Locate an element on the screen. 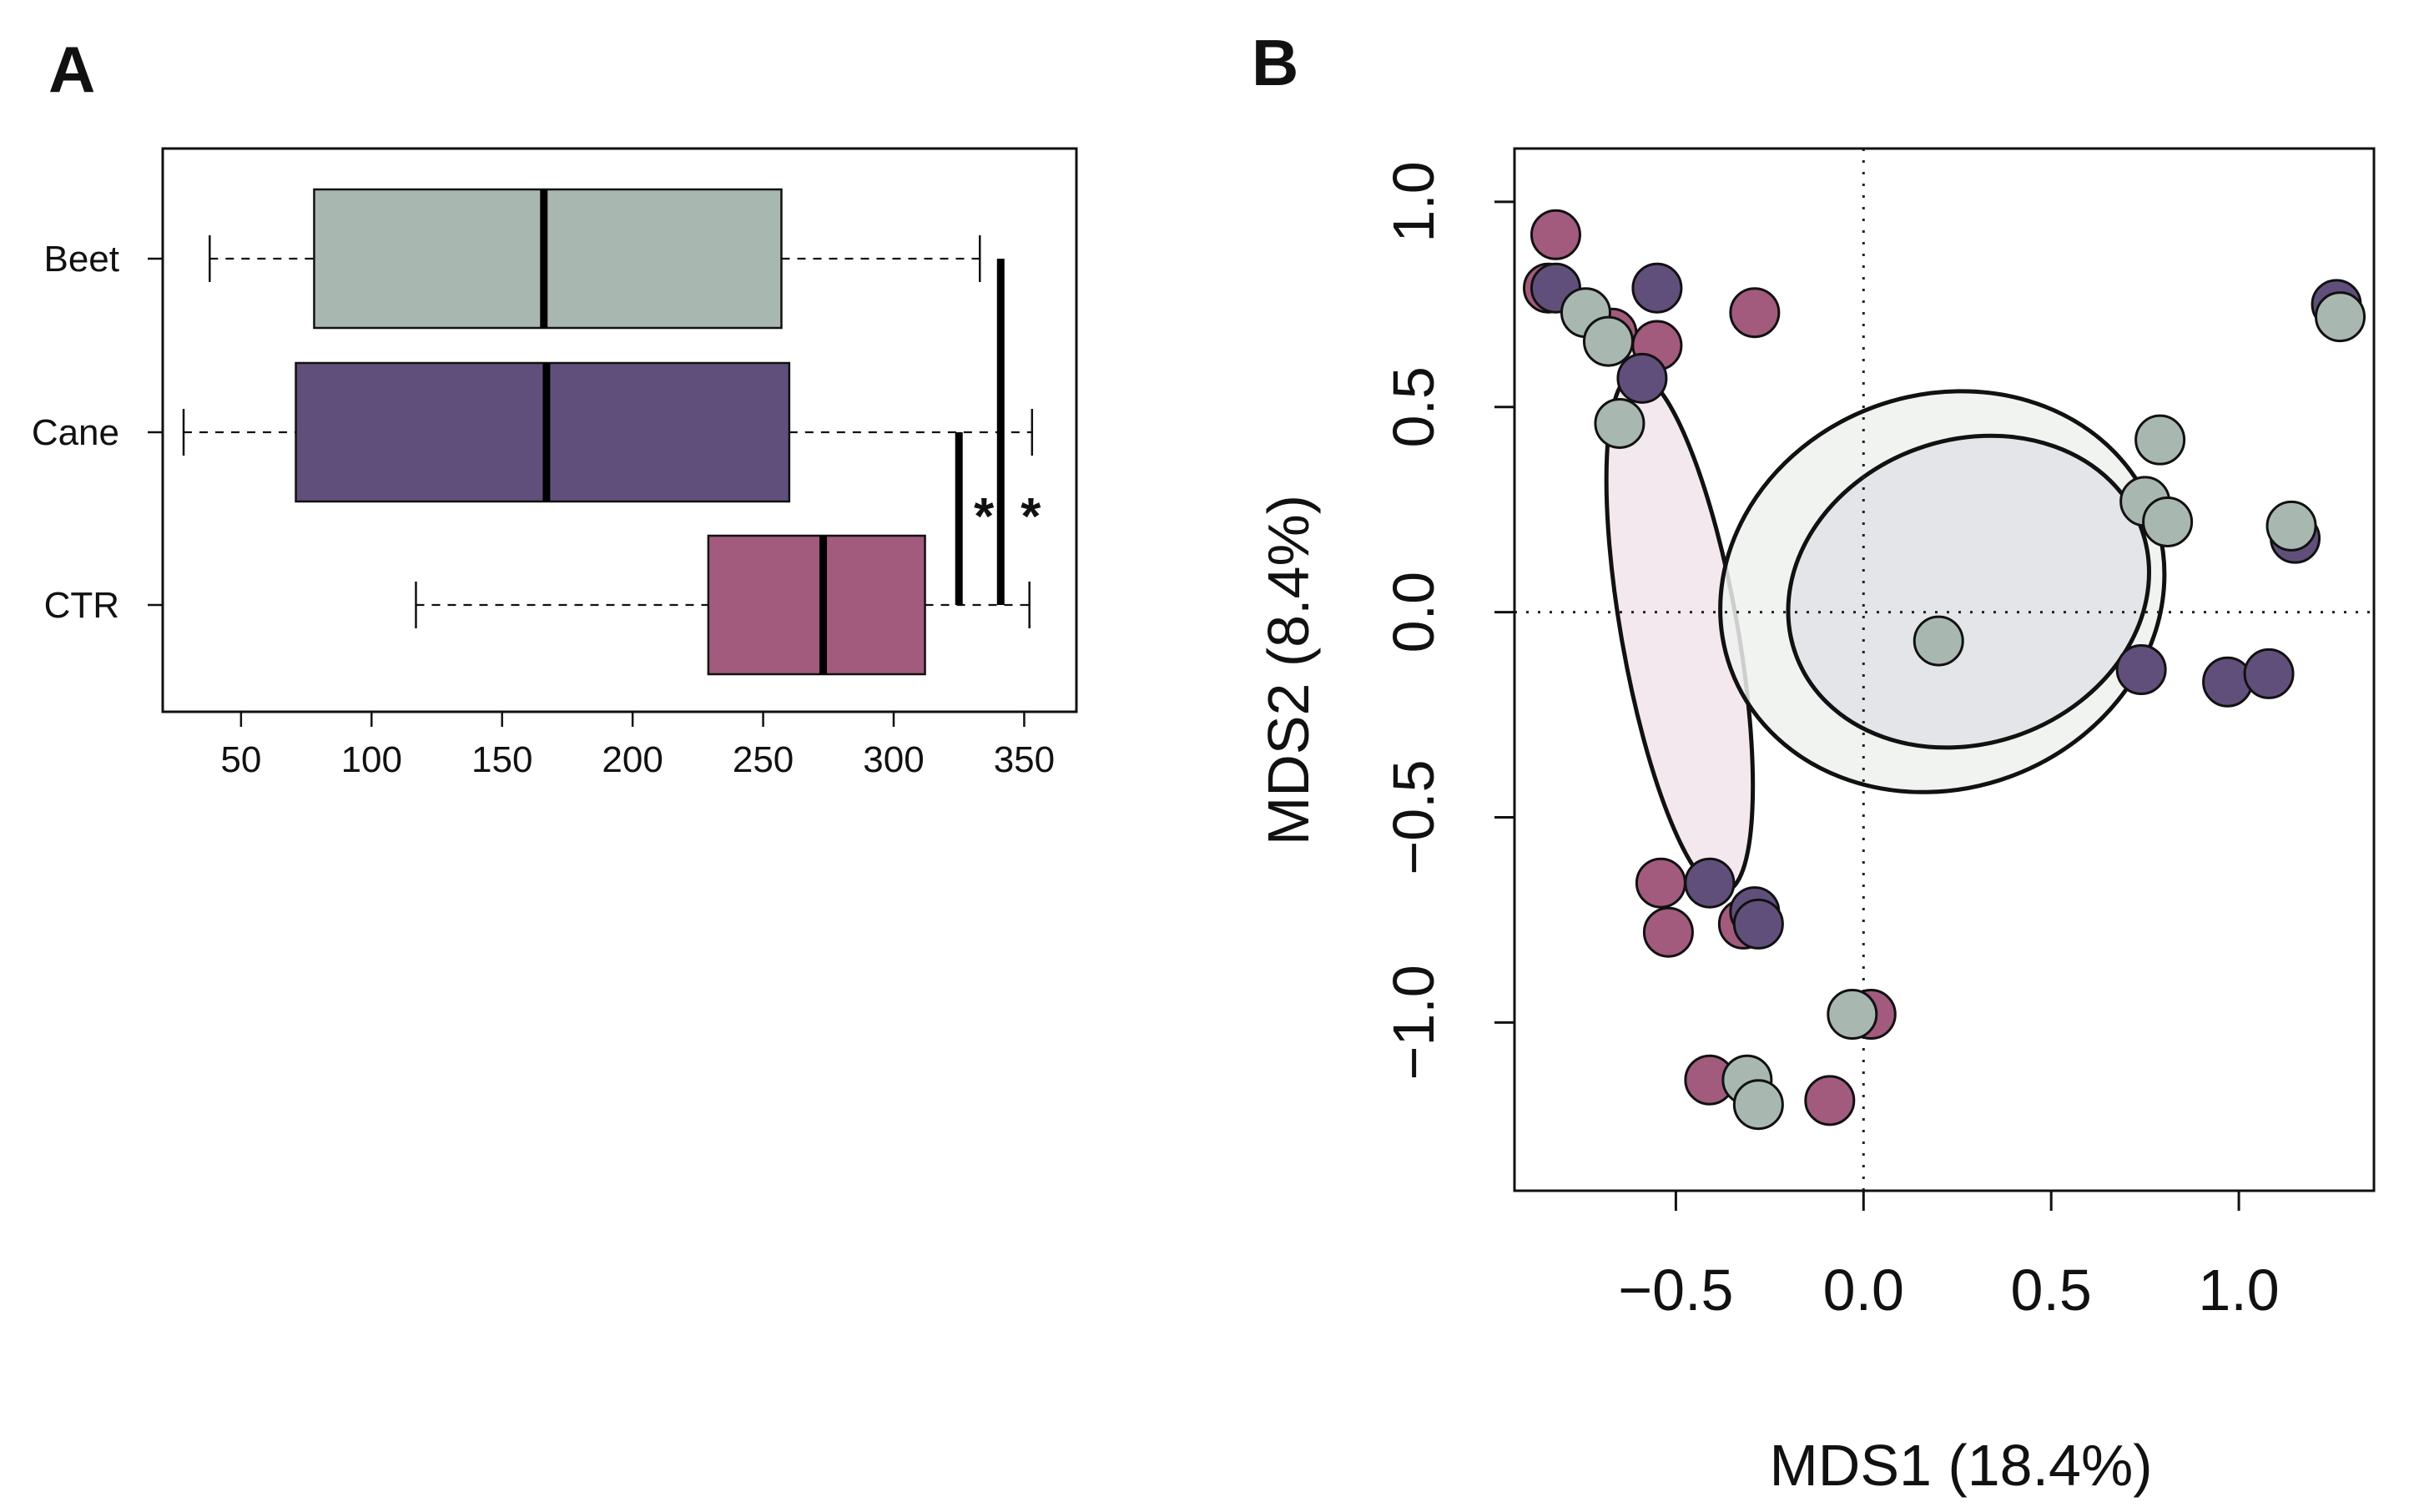  x-tick-label: 0.0 is located at coordinates (1863, 1290).